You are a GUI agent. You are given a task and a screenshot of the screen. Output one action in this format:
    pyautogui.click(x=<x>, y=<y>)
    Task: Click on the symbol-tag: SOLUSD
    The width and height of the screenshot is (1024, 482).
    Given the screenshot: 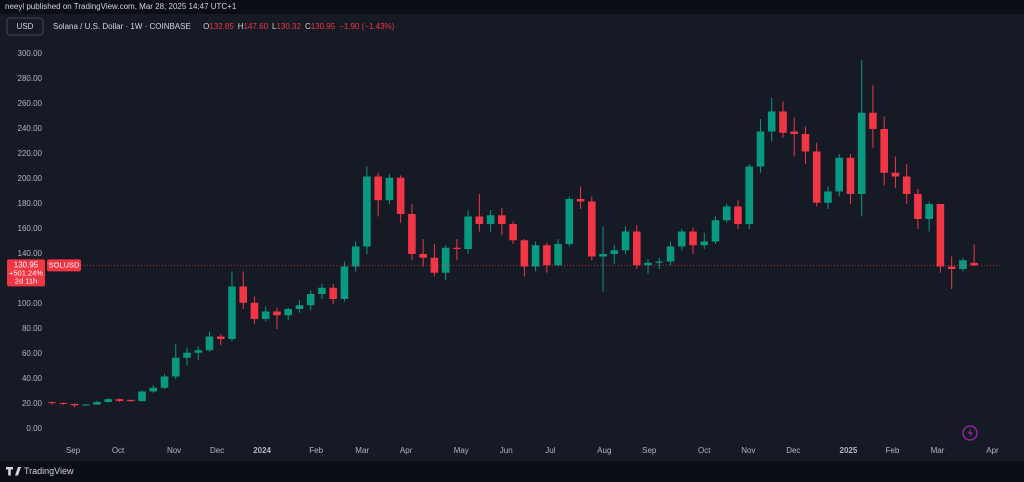 What is the action you would take?
    pyautogui.click(x=64, y=264)
    